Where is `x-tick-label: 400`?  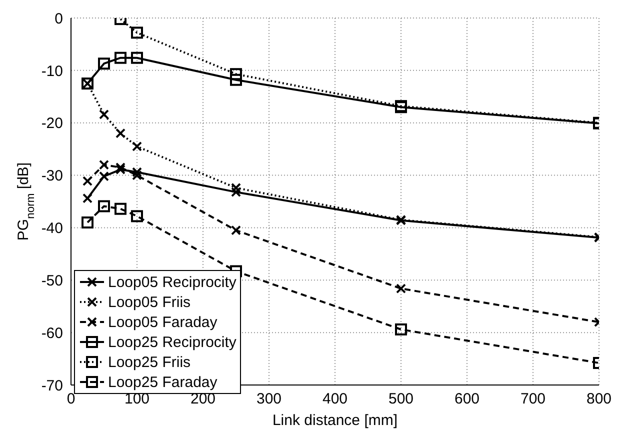 x-tick-label: 400 is located at coordinates (335, 399).